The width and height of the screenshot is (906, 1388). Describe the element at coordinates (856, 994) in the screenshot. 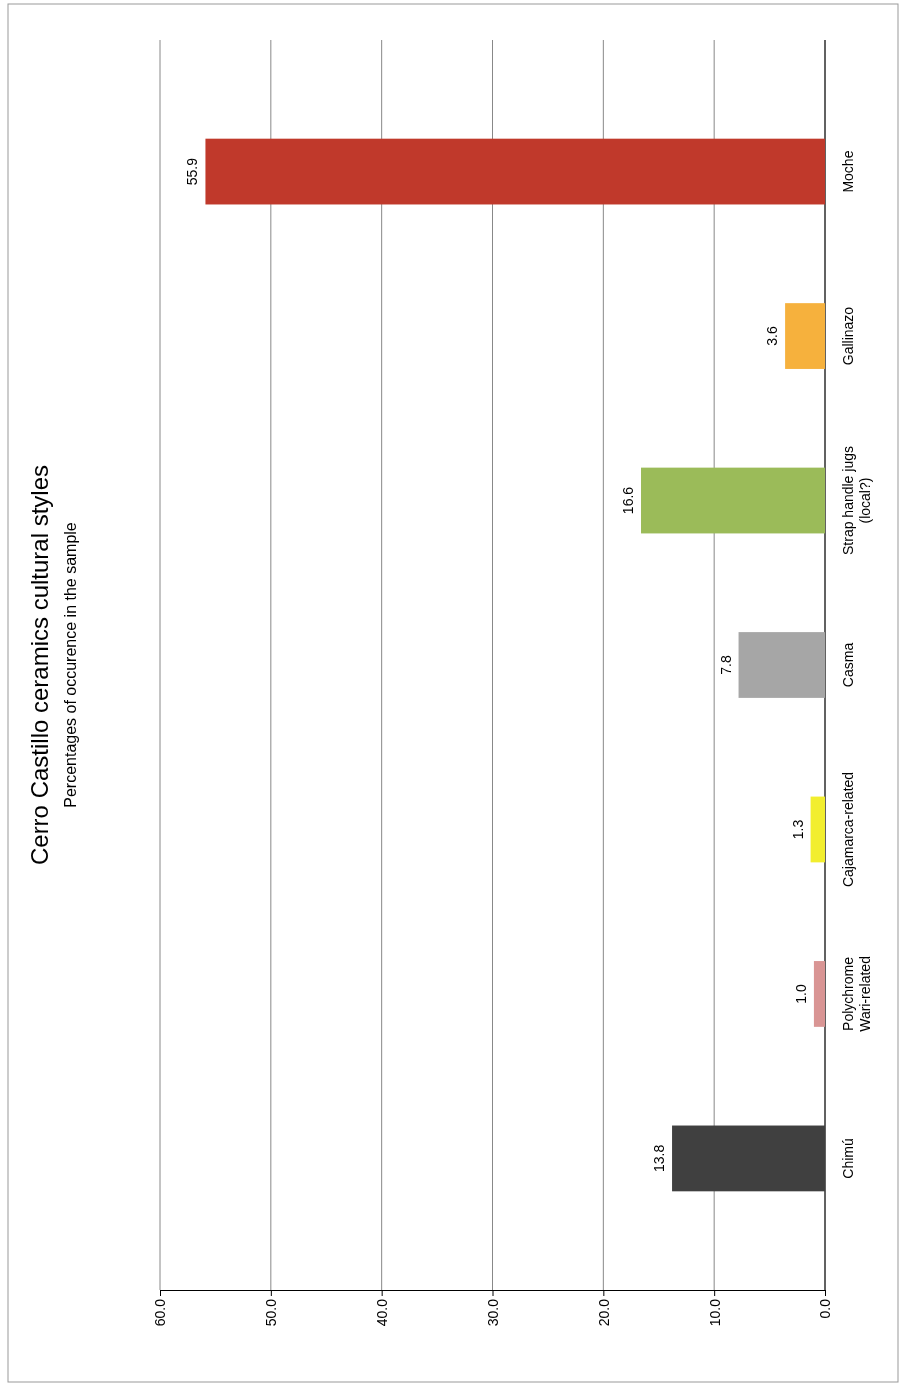

I see `y-tick-label: Polychrome Wari-related` at that location.